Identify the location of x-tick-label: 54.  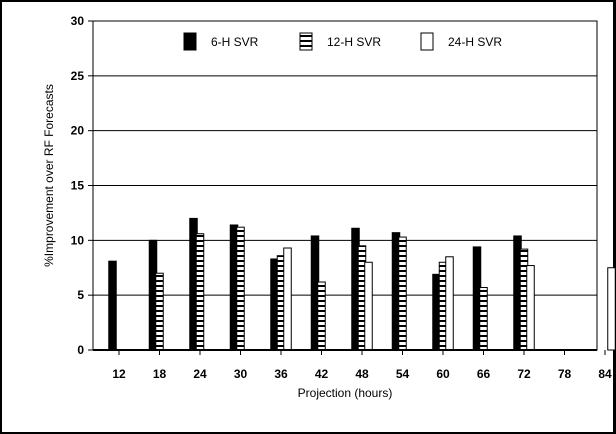
(403, 374).